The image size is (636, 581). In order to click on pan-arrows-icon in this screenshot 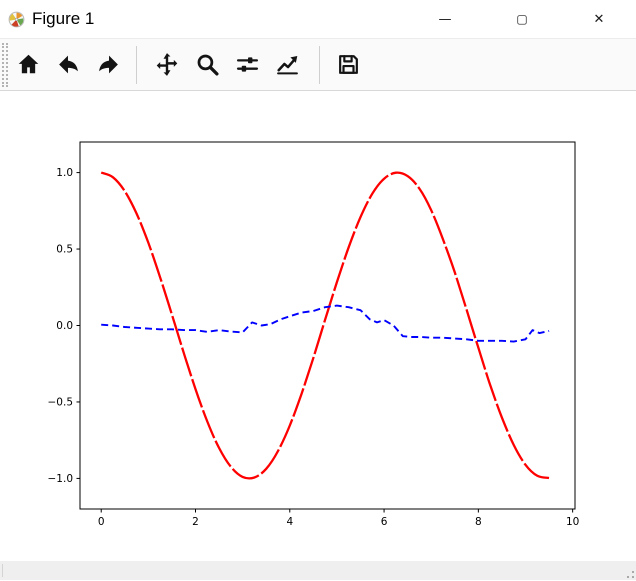, I will do `click(167, 64)`.